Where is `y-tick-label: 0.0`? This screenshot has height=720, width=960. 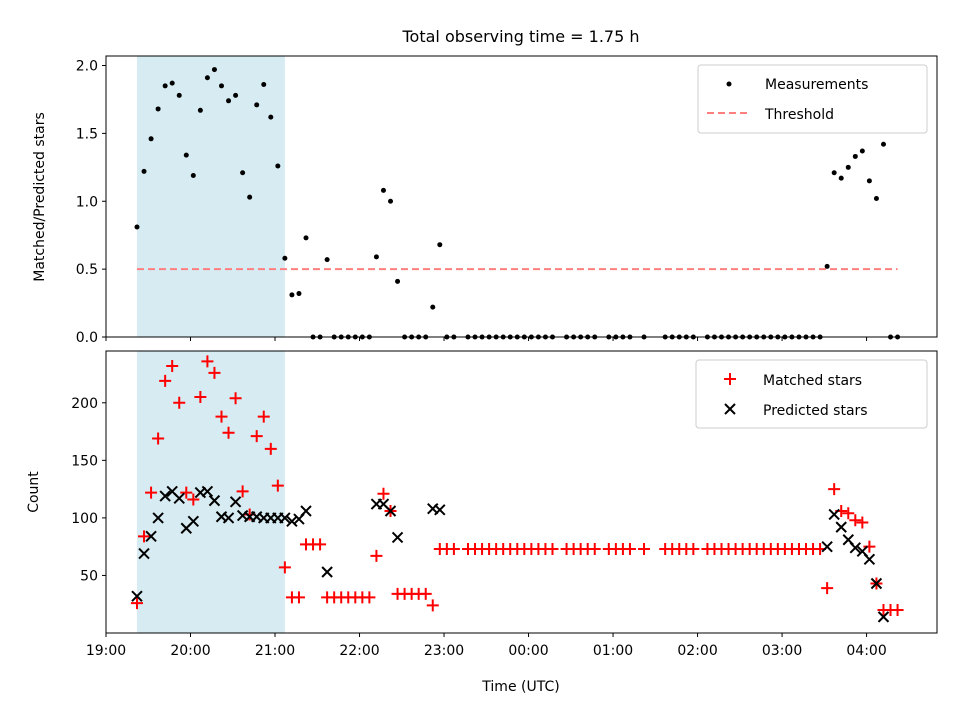
y-tick-label: 0.0 is located at coordinates (87, 338).